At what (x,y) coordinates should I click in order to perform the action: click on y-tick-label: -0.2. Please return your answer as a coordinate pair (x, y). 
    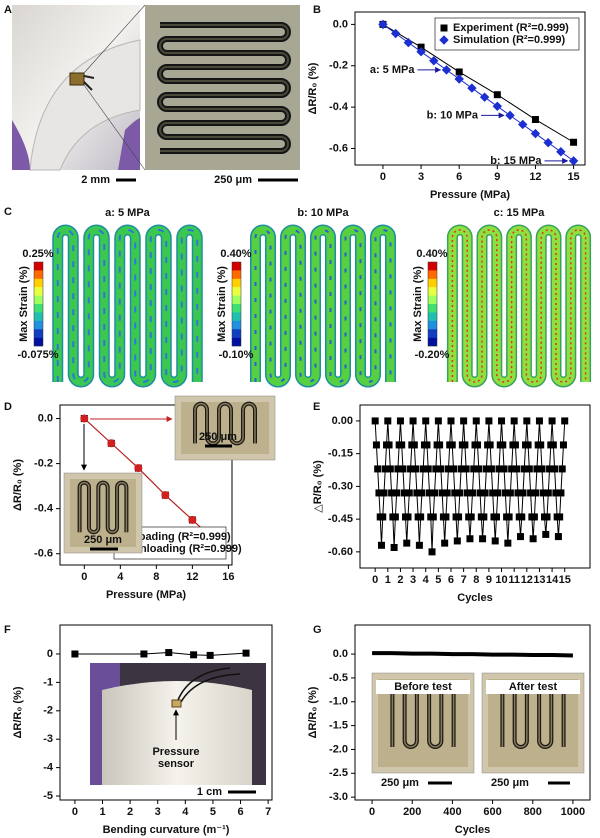
    Looking at the image, I should click on (43, 463).